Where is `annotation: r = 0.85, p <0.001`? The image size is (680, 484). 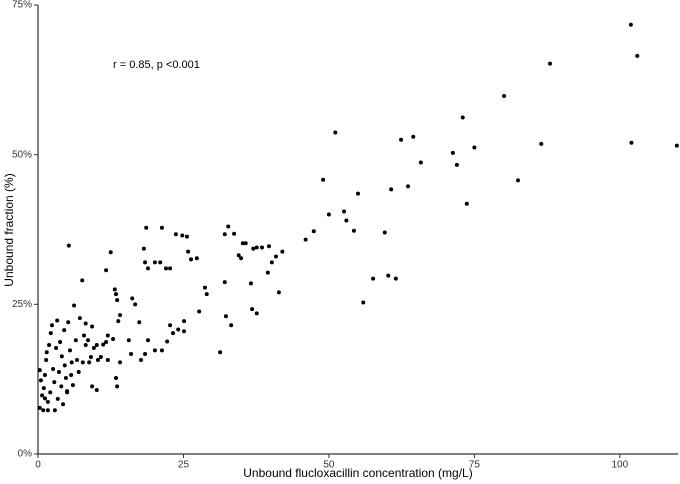 annotation: r = 0.85, p <0.001 is located at coordinates (156, 65).